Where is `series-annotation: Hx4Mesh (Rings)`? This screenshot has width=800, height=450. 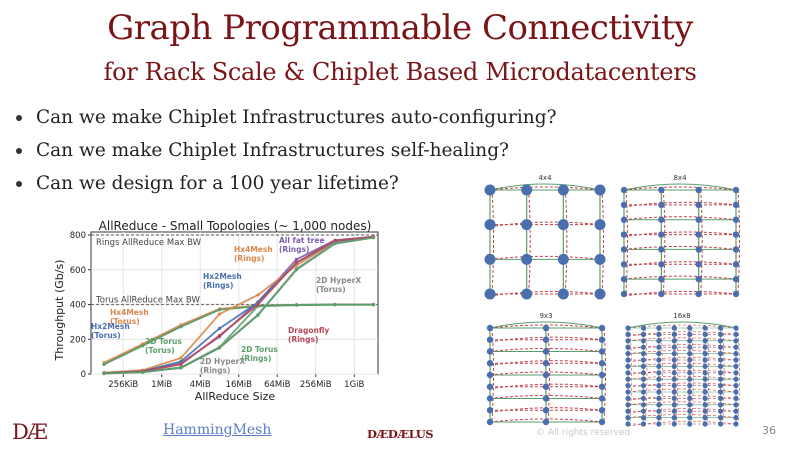
series-annotation: Hx4Mesh (Rings) is located at coordinates (253, 254).